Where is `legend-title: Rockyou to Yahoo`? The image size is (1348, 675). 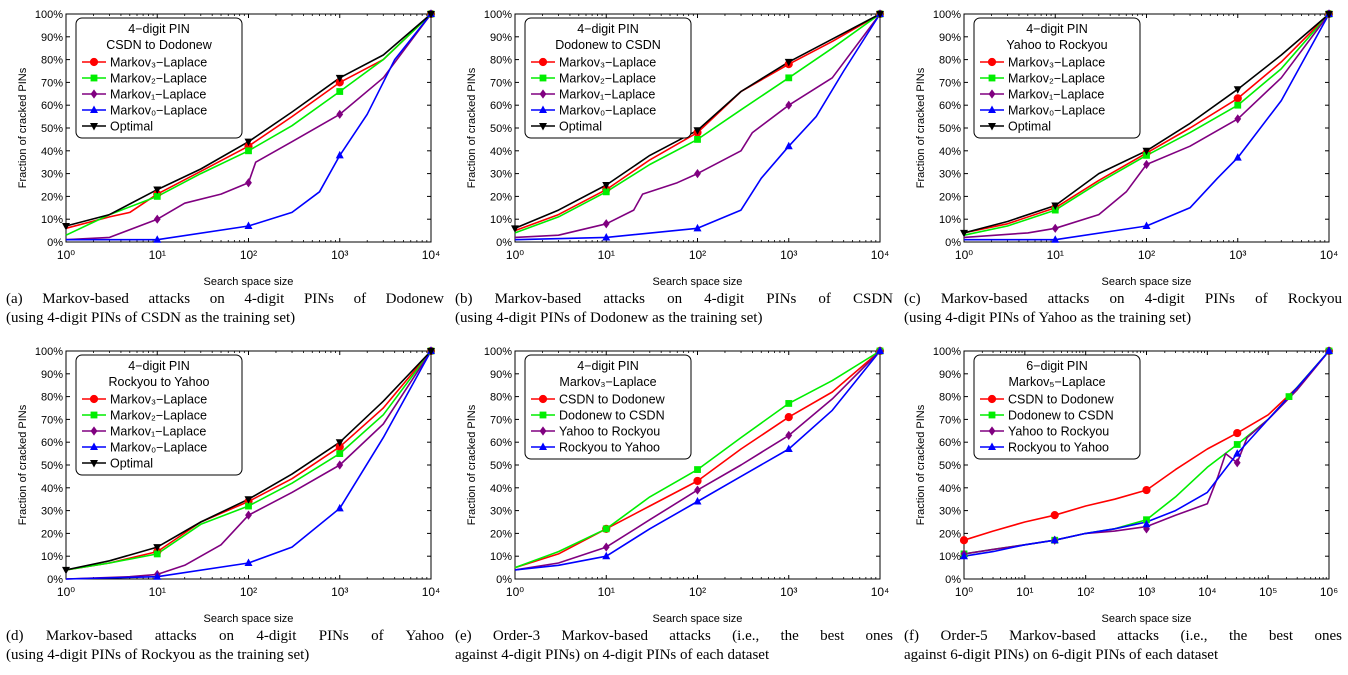
legend-title: Rockyou to Yahoo is located at coordinates (159, 382).